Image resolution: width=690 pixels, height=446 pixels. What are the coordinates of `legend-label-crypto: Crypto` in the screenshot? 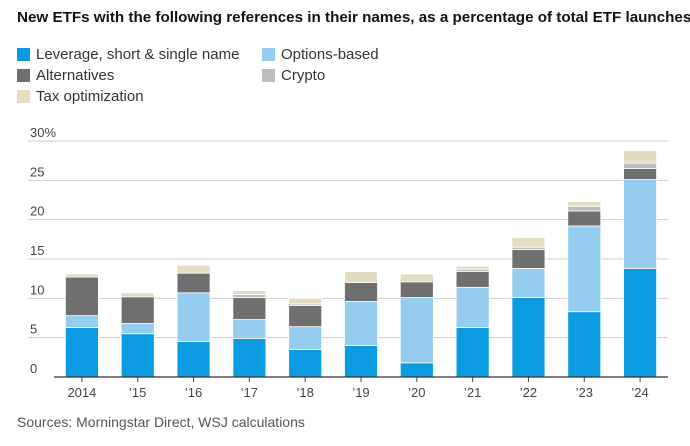 It's located at (303, 75).